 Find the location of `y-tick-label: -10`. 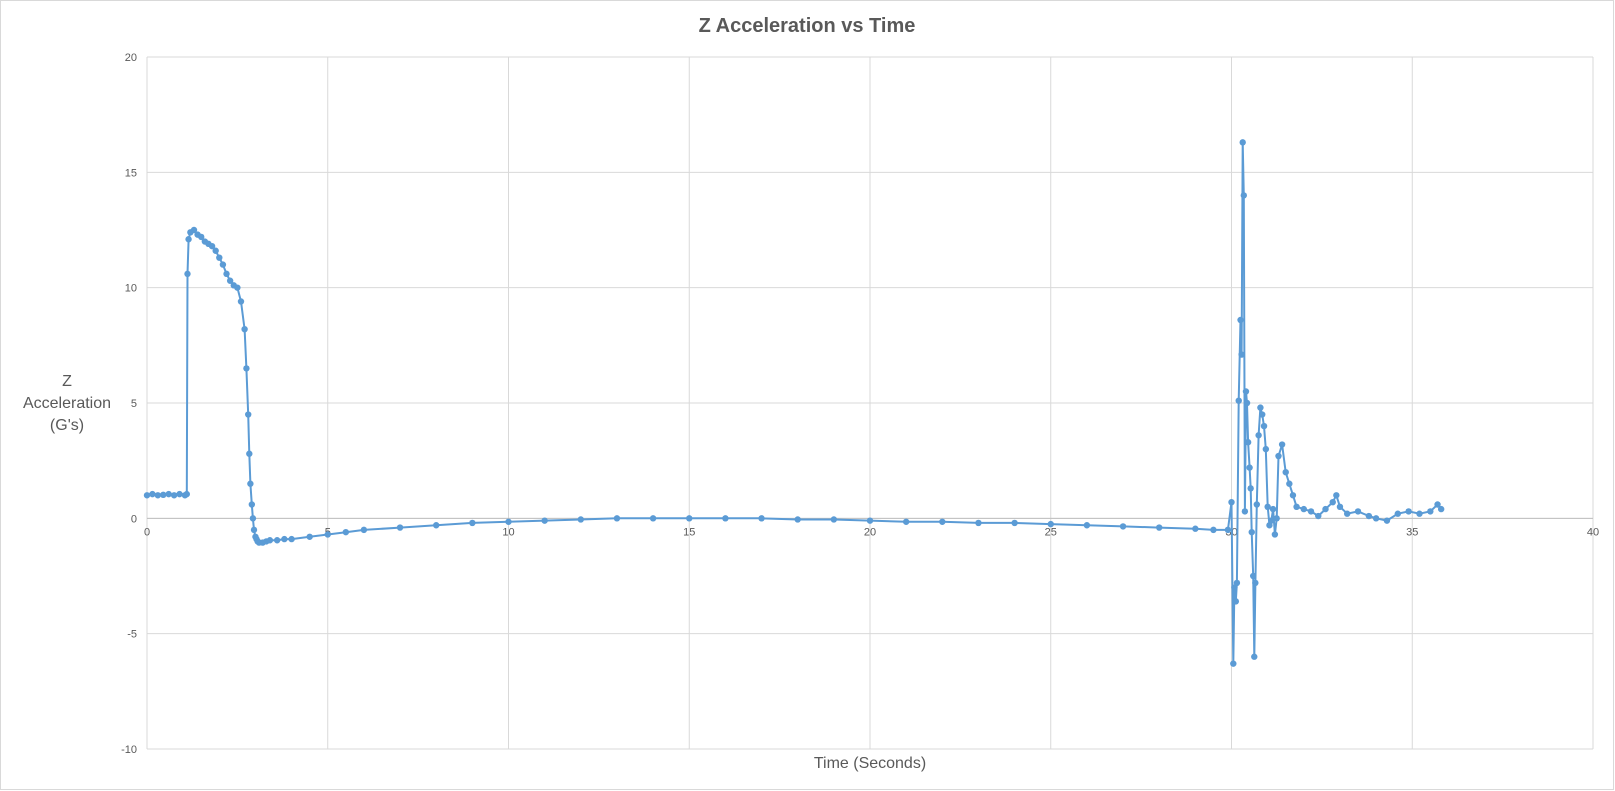

y-tick-label: -10 is located at coordinates (129, 750).